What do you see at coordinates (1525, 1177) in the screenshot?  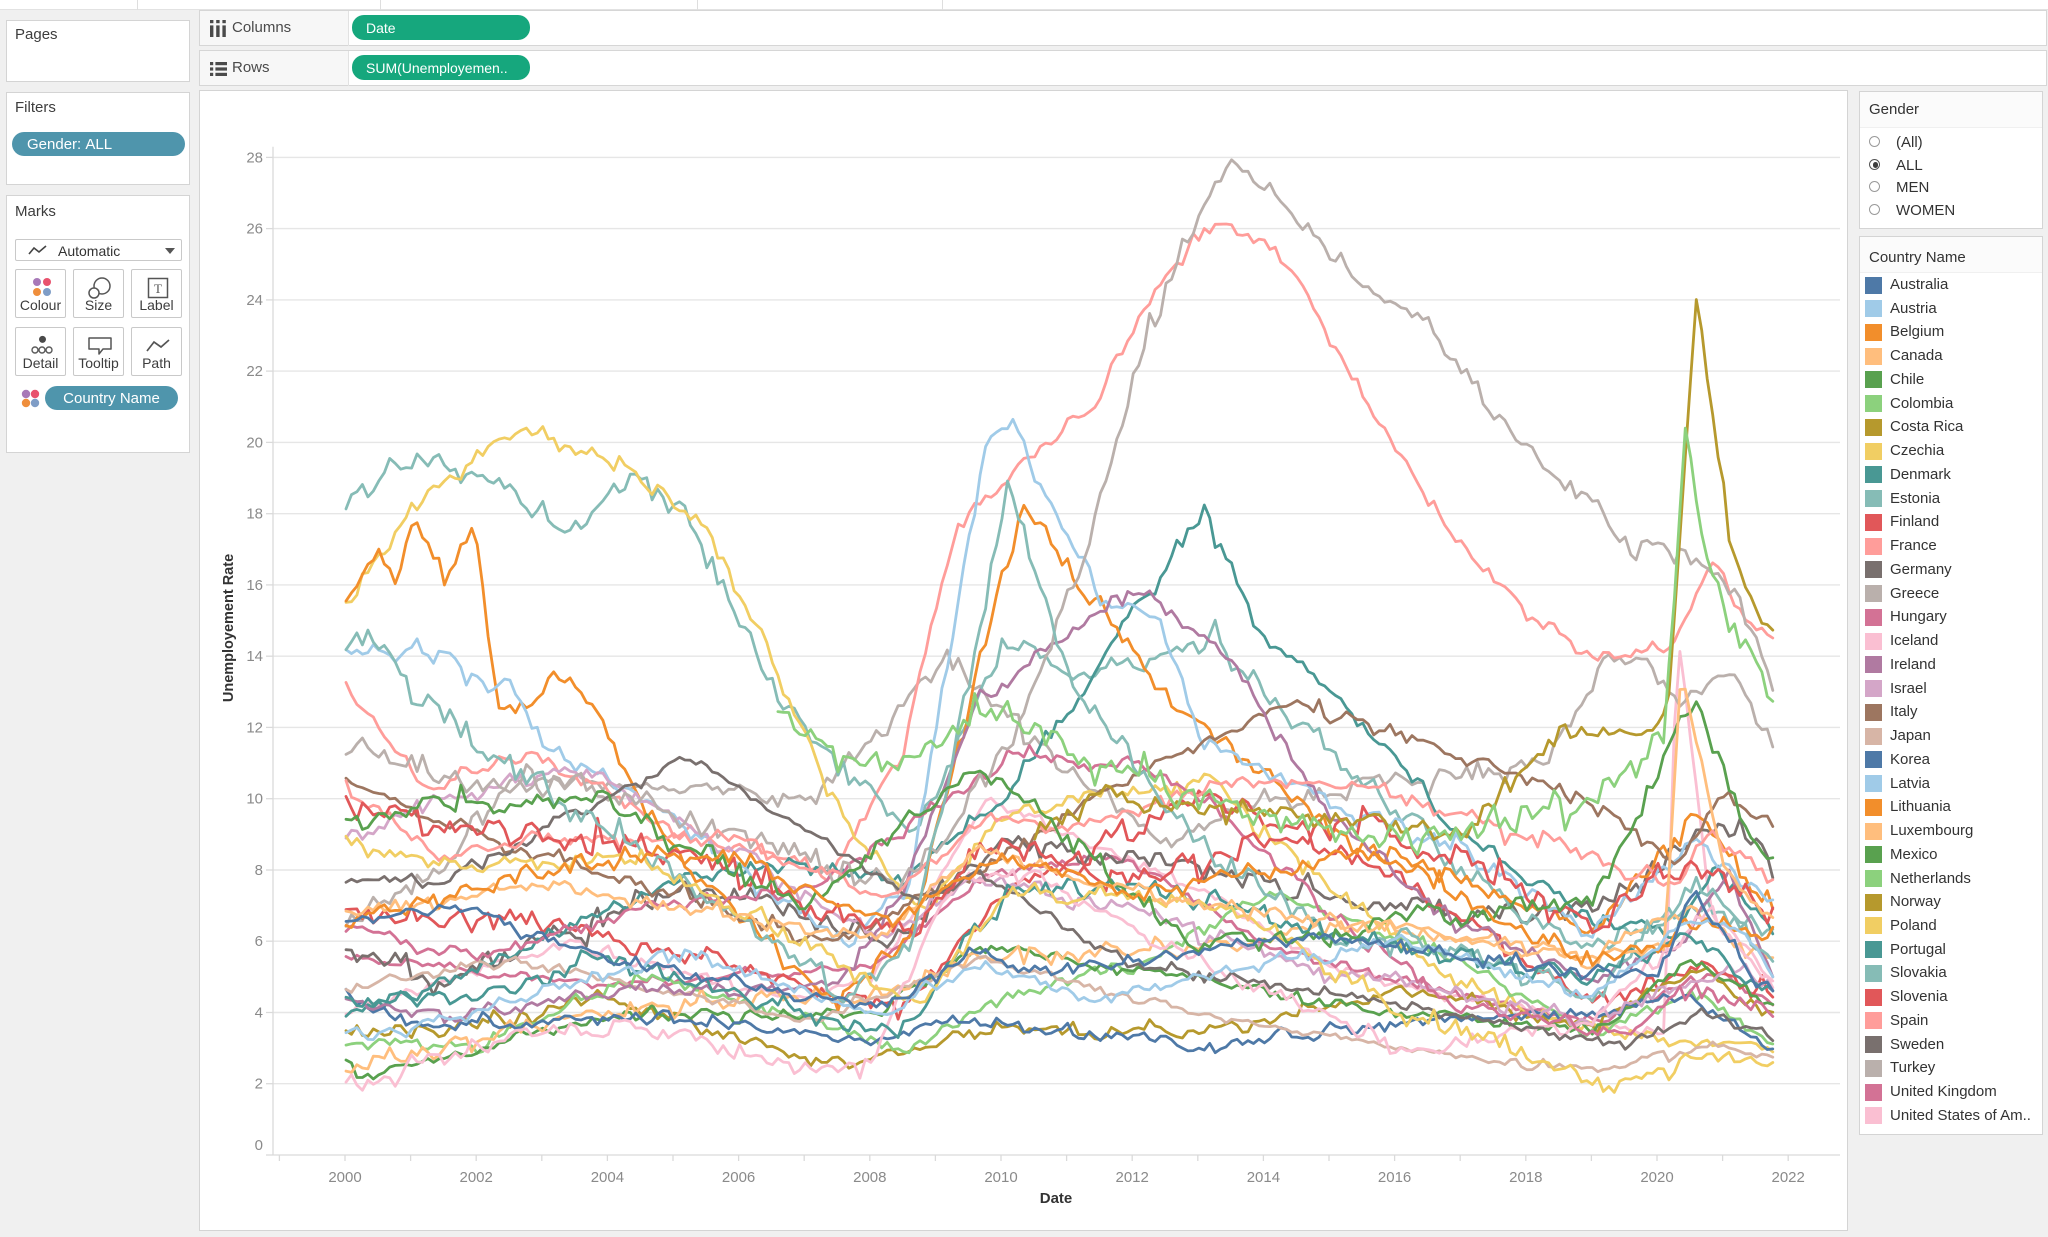 I see `svg-text: 2018` at bounding box center [1525, 1177].